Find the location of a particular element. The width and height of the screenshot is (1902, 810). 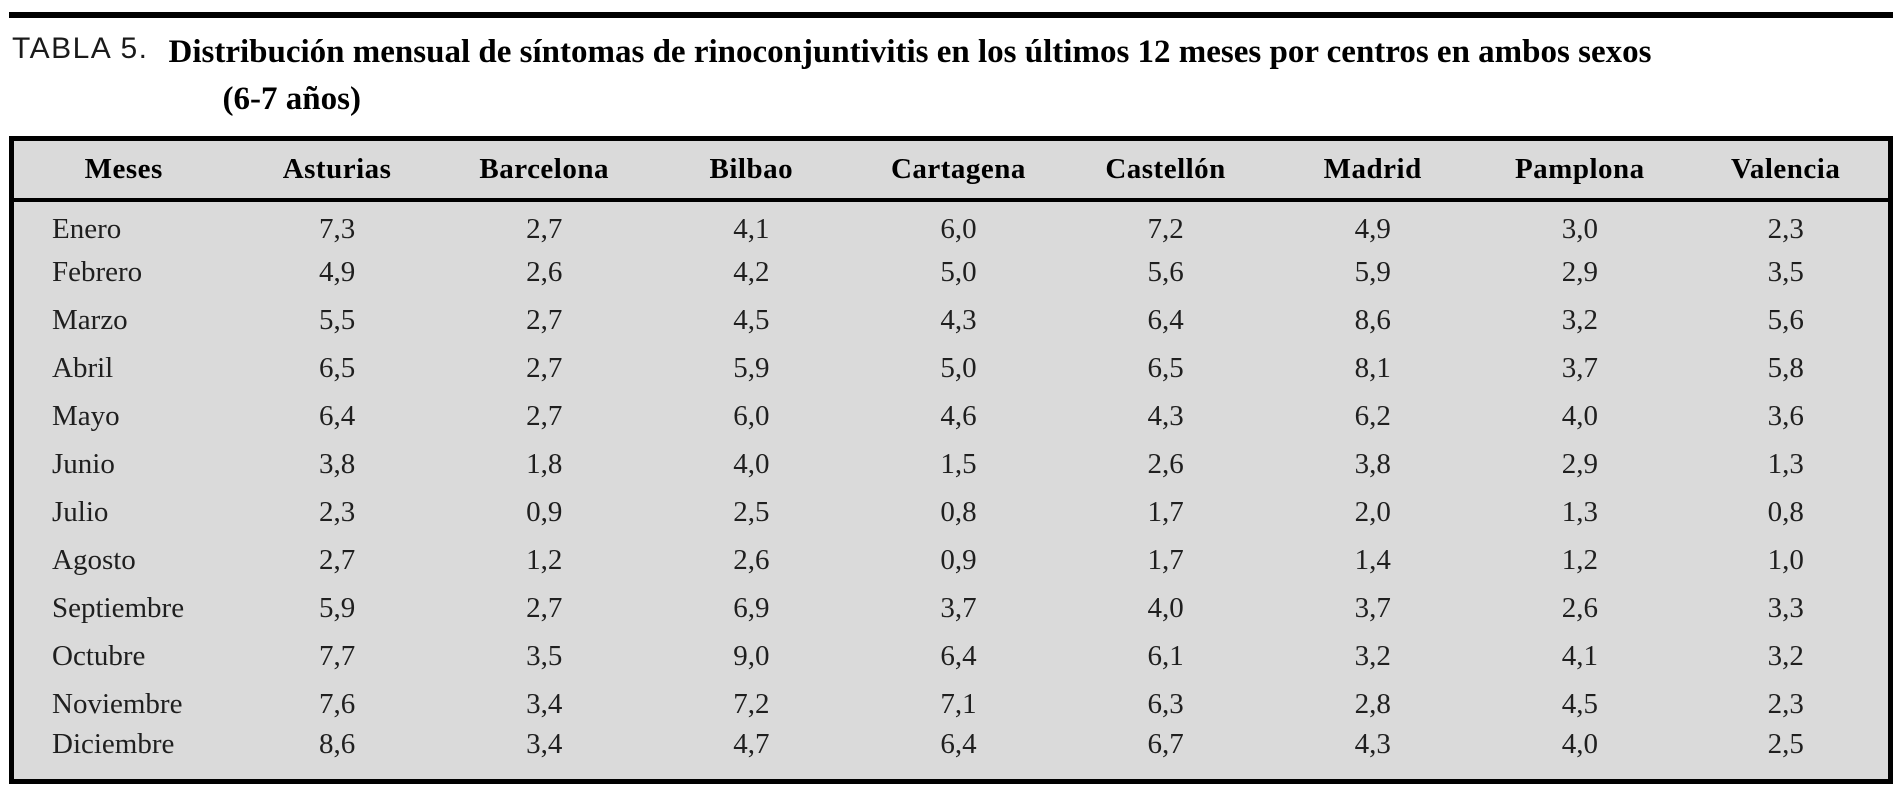

table-row-enero: Enero 7,3 2,7 4,1 6,0 7,2 4,9 3,0 2,3 is located at coordinates (951, 224).